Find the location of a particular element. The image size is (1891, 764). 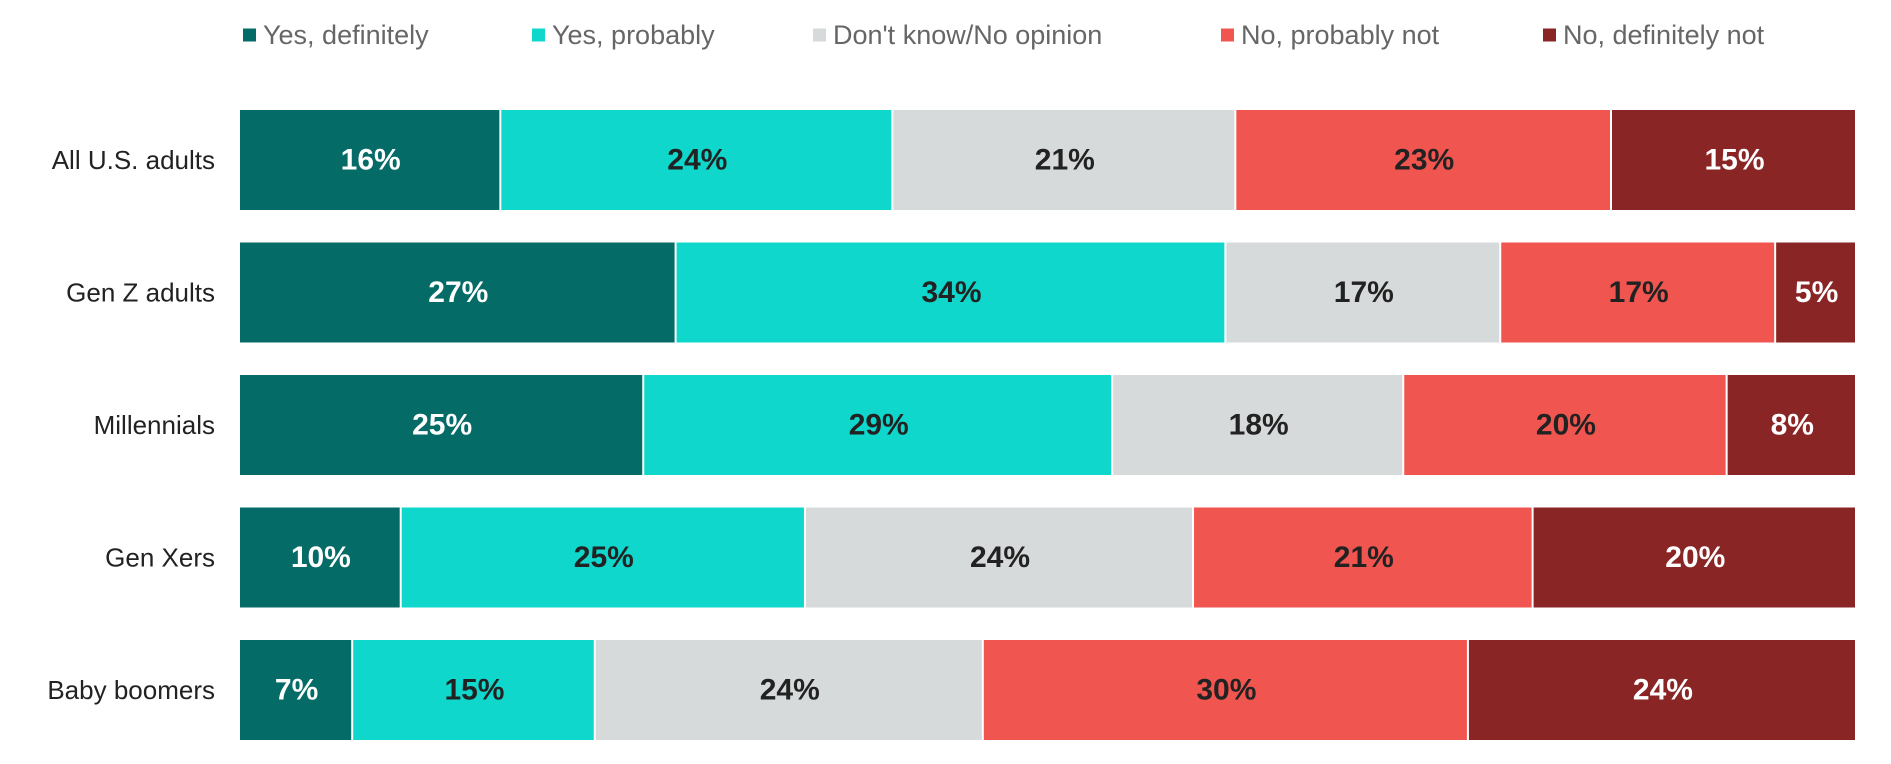

legend-item-don-t-know-no-opinion: Don't know/No opinion is located at coordinates (957, 35).